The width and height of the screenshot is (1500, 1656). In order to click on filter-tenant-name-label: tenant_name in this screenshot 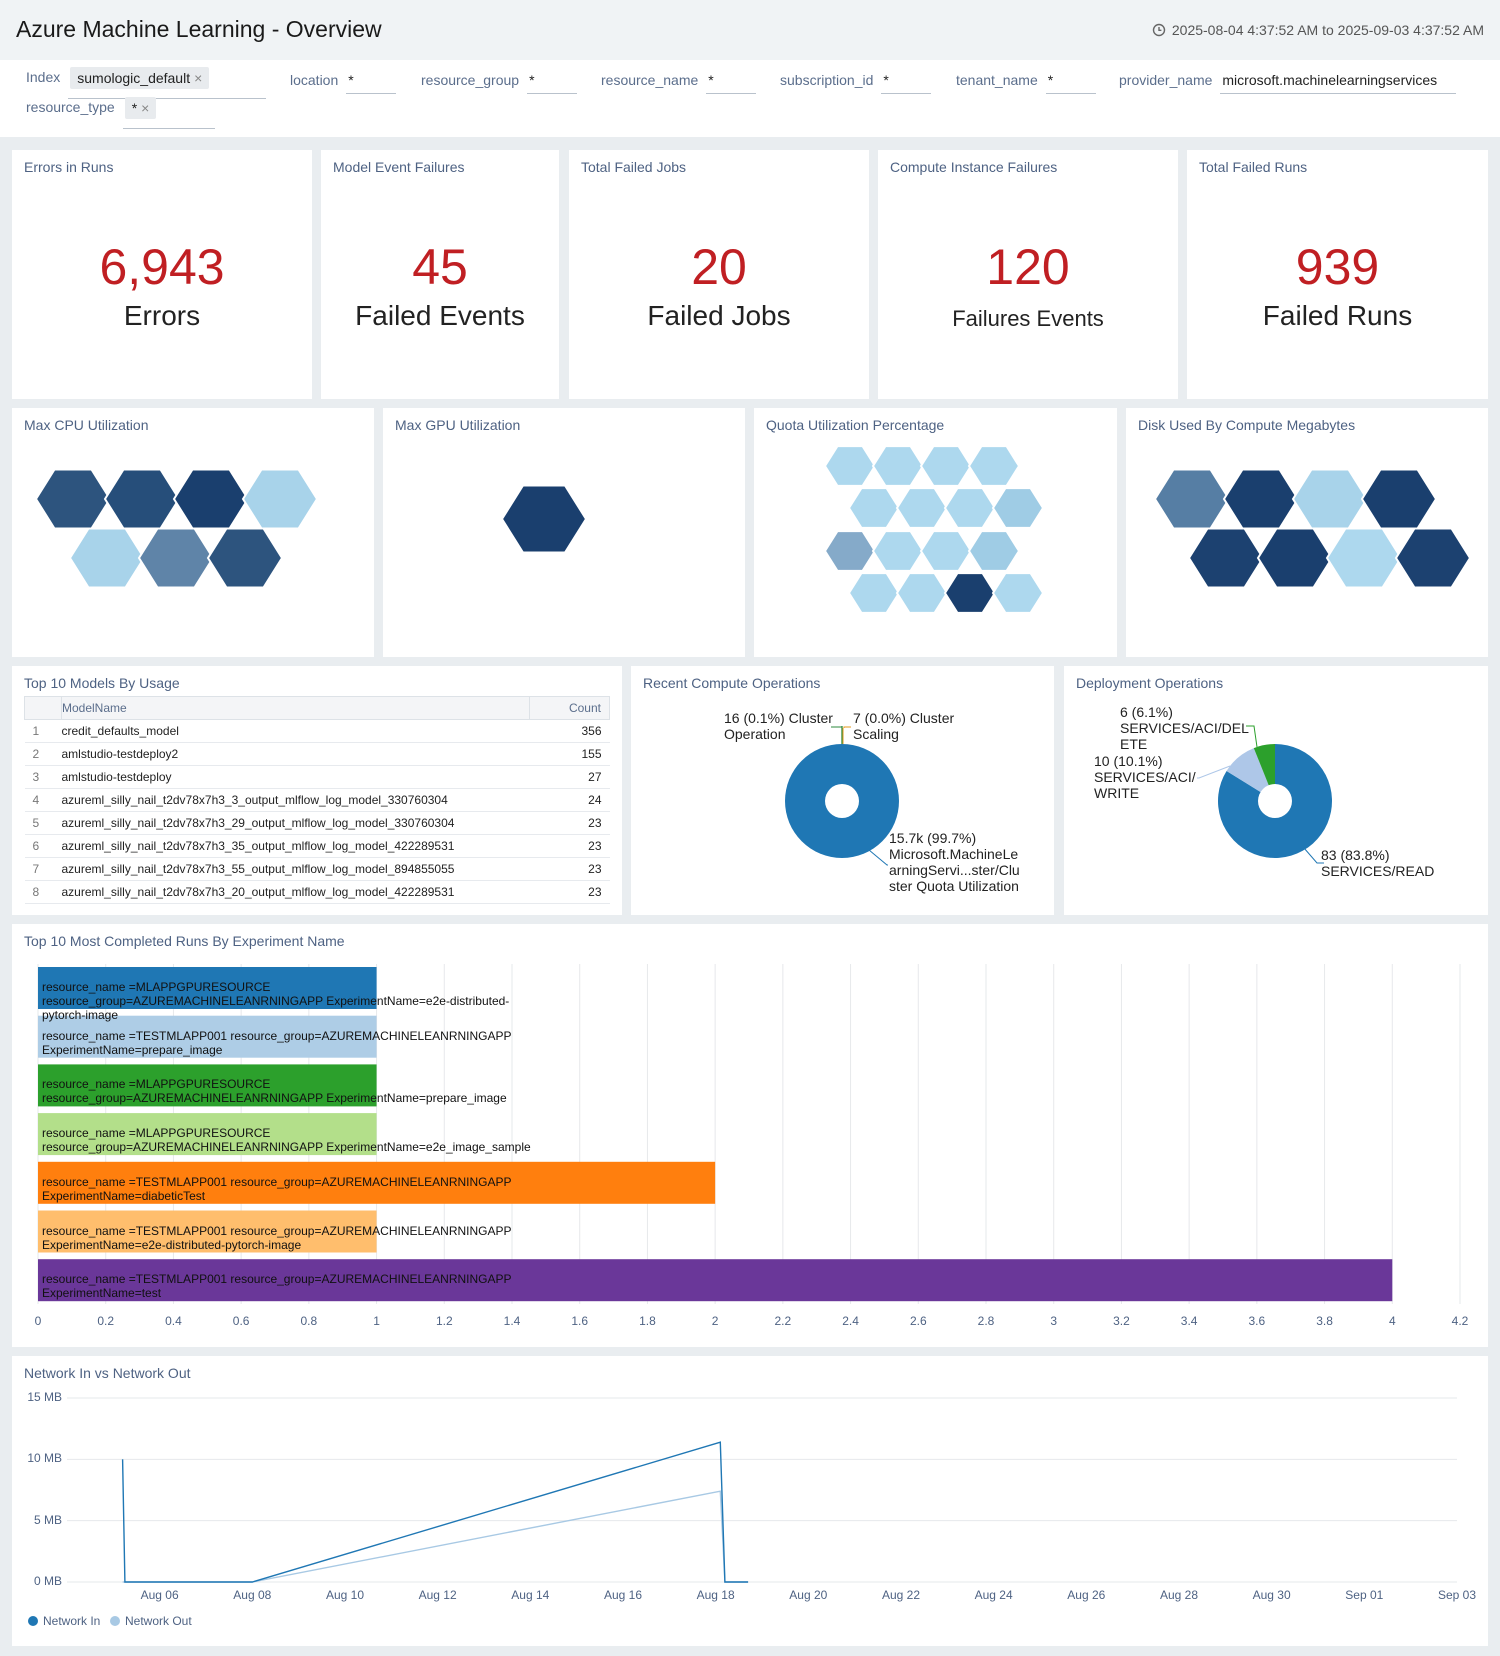, I will do `click(997, 80)`.